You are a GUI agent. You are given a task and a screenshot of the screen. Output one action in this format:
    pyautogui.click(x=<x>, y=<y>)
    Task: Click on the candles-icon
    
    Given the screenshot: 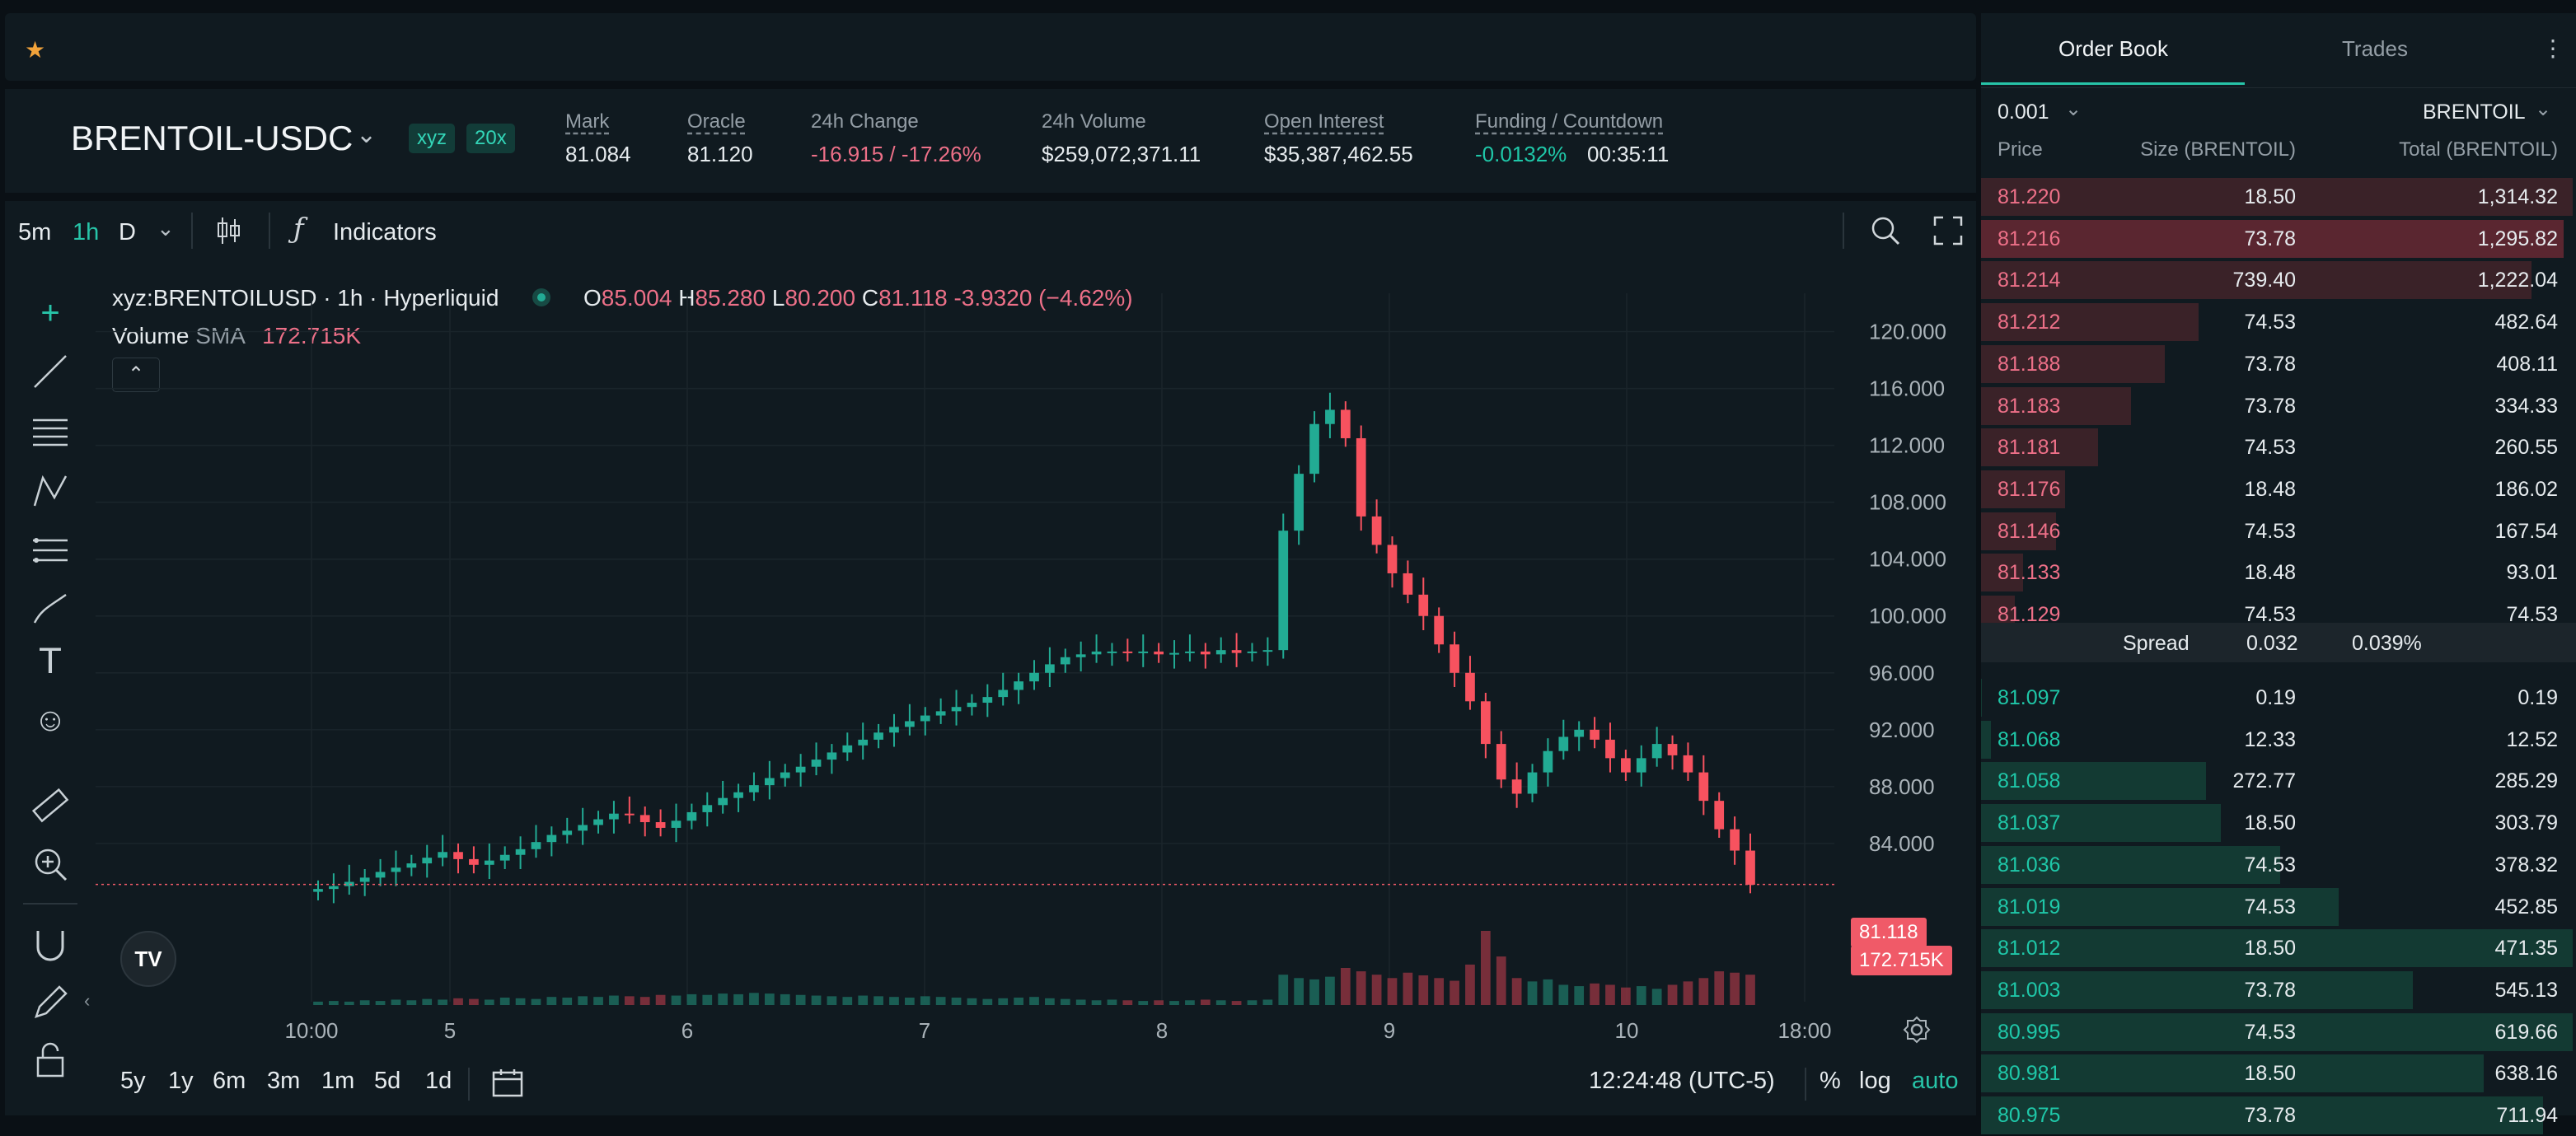 What is the action you would take?
    pyautogui.click(x=228, y=230)
    